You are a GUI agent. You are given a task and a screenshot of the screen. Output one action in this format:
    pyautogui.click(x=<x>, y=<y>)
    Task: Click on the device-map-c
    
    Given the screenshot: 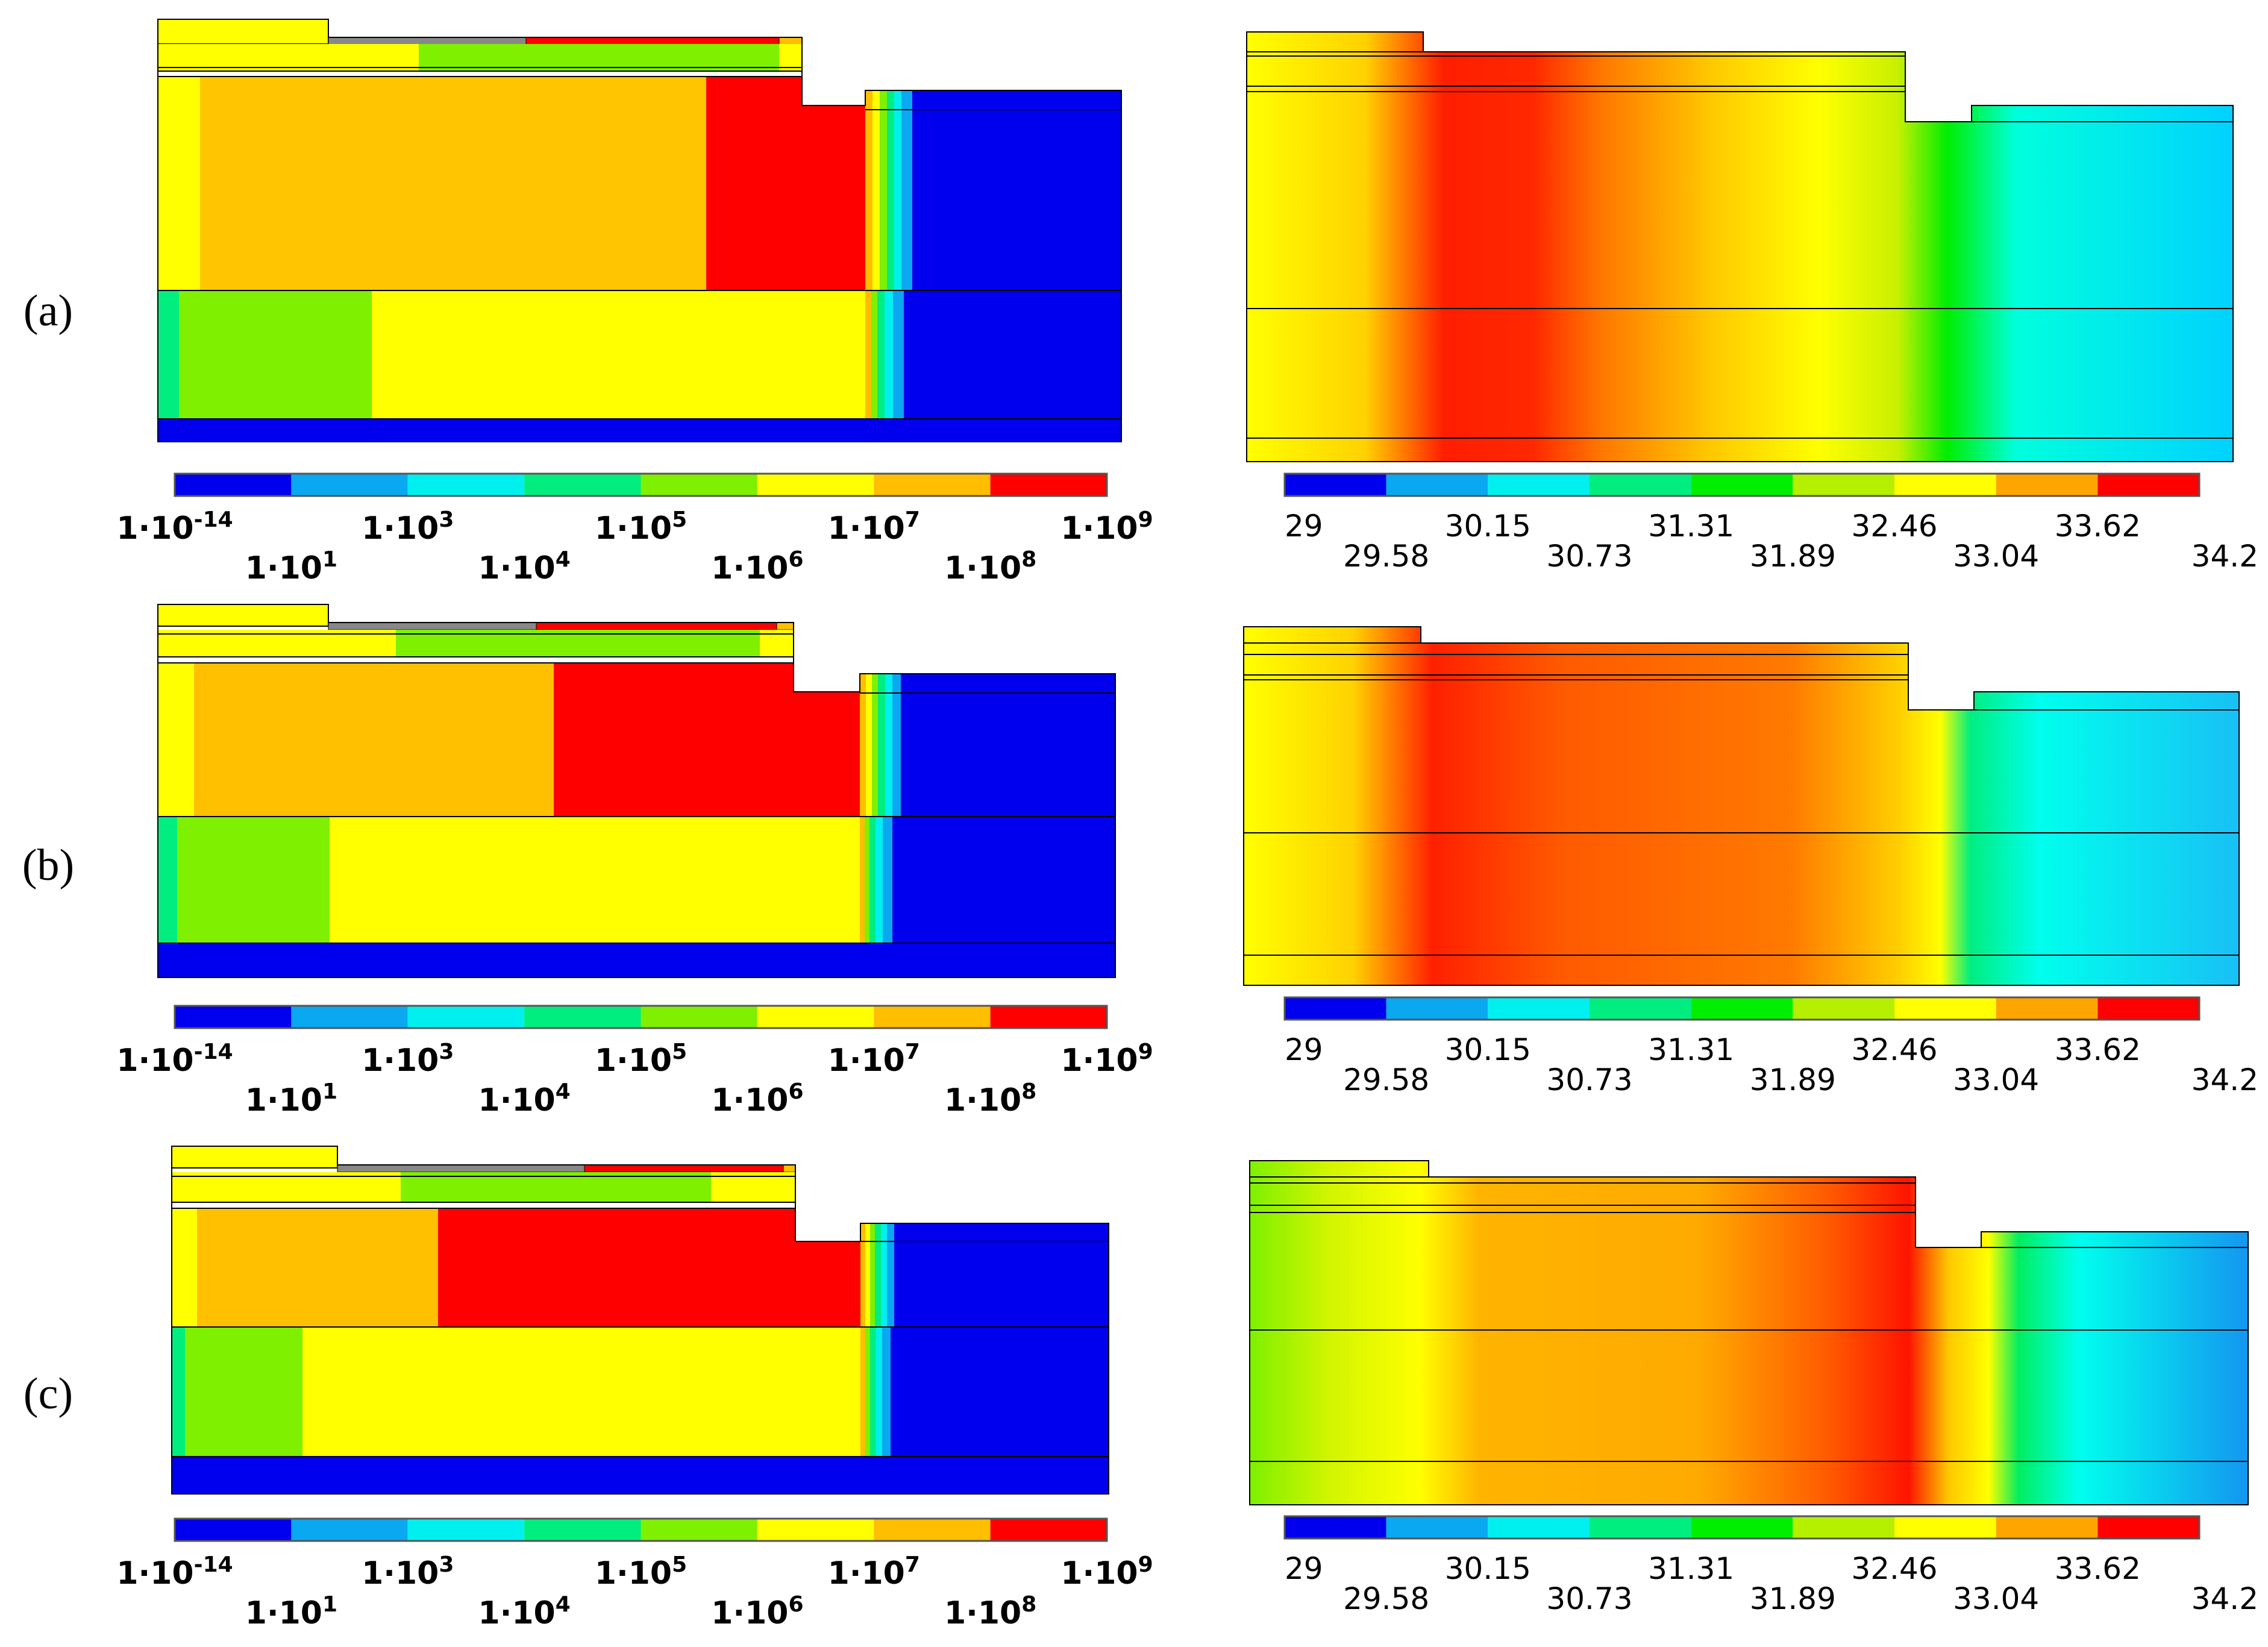 What is the action you would take?
    pyautogui.click(x=640, y=1320)
    